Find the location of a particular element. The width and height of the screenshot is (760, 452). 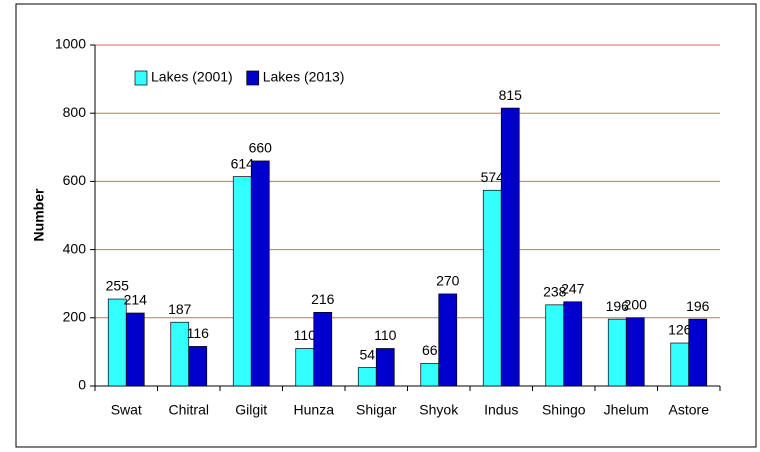

value-label: 200 is located at coordinates (636, 305).